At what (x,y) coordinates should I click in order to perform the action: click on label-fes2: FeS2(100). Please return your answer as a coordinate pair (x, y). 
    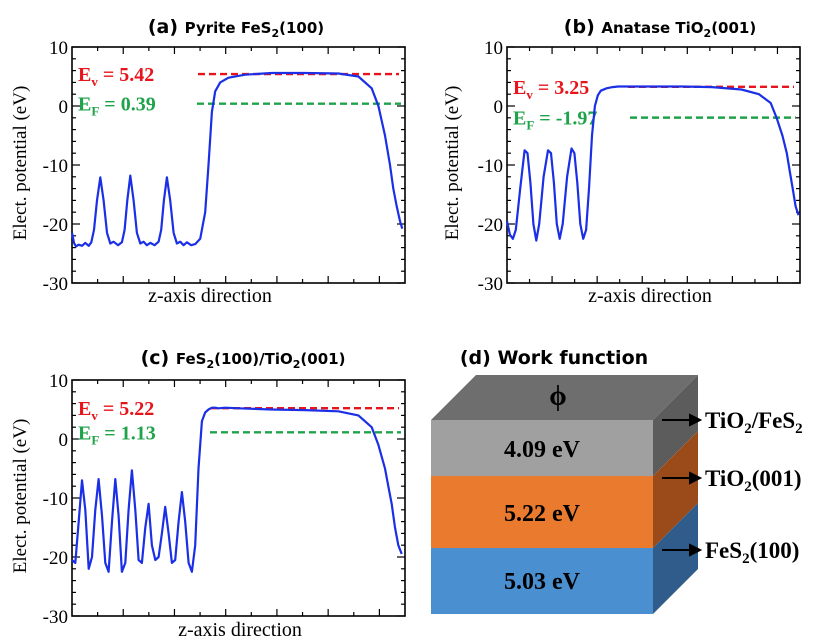
    Looking at the image, I should click on (752, 552).